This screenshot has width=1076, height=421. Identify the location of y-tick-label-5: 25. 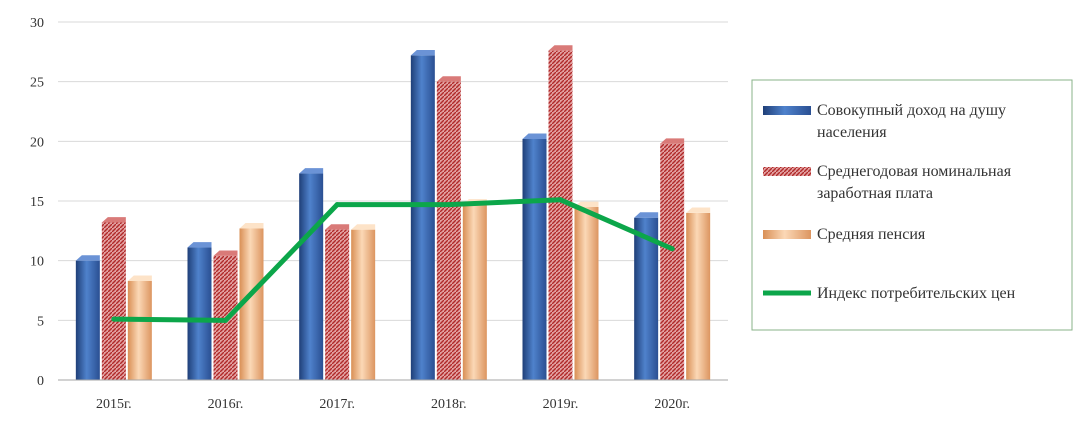
(37, 83).